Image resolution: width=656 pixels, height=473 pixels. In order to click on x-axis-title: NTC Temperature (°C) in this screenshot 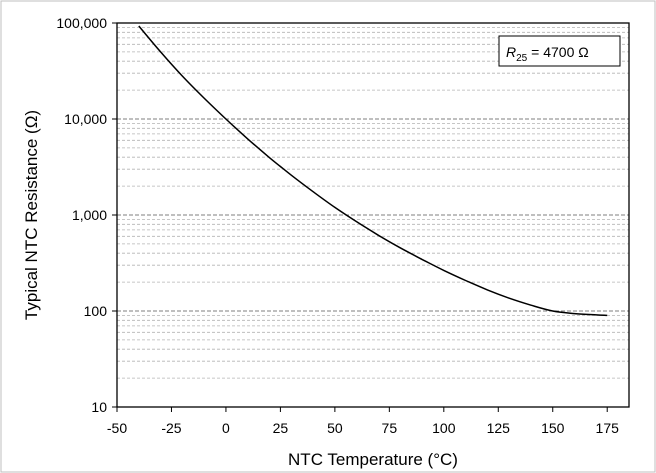, I will do `click(373, 459)`.